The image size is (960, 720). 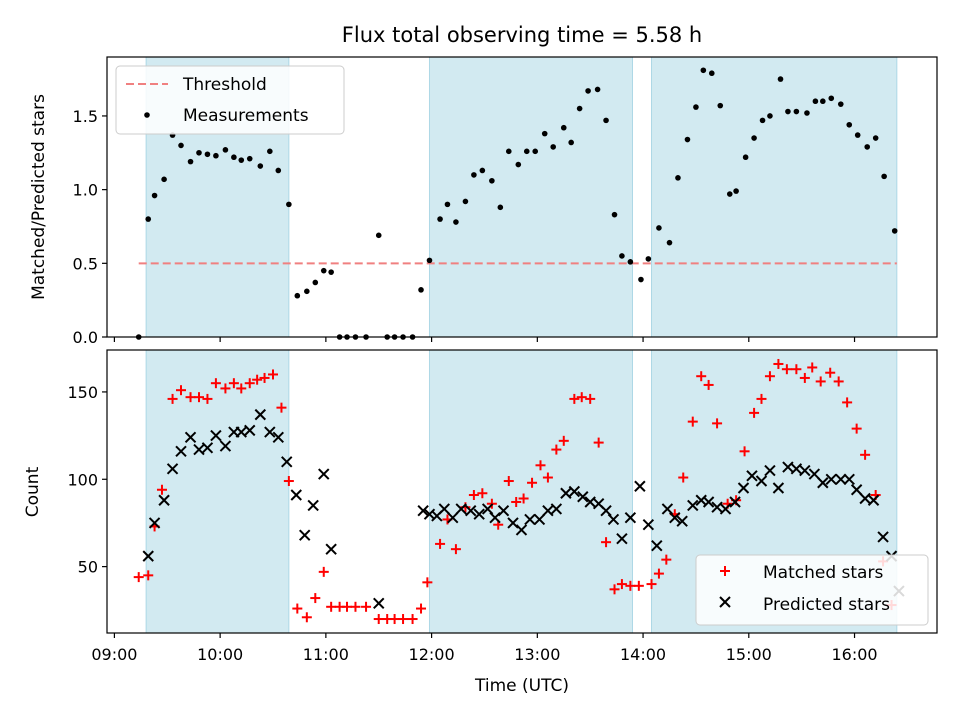 What do you see at coordinates (749, 654) in the screenshot?
I see `x-tick-label: 15:00` at bounding box center [749, 654].